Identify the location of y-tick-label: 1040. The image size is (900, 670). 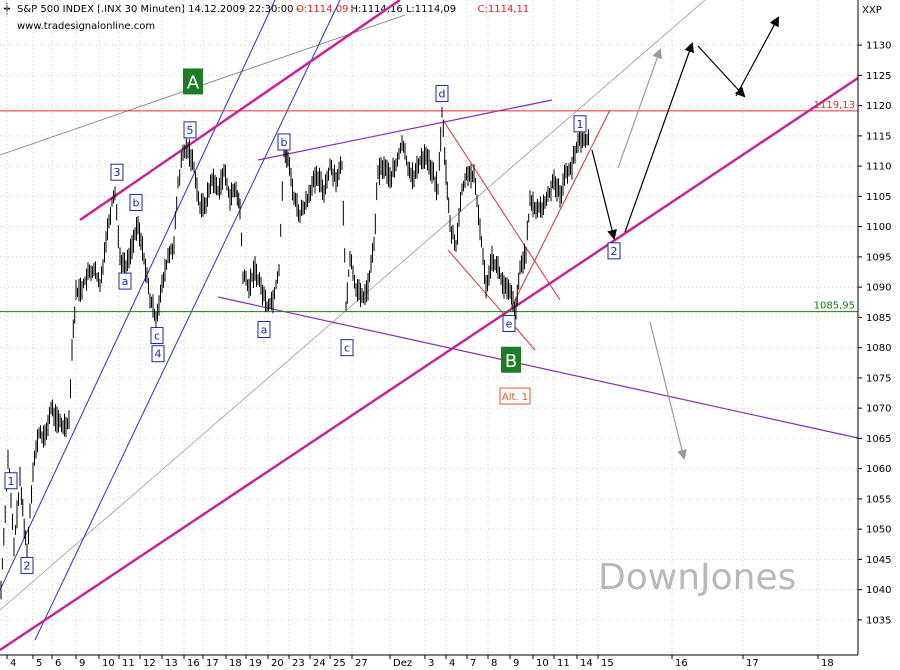
(878, 590).